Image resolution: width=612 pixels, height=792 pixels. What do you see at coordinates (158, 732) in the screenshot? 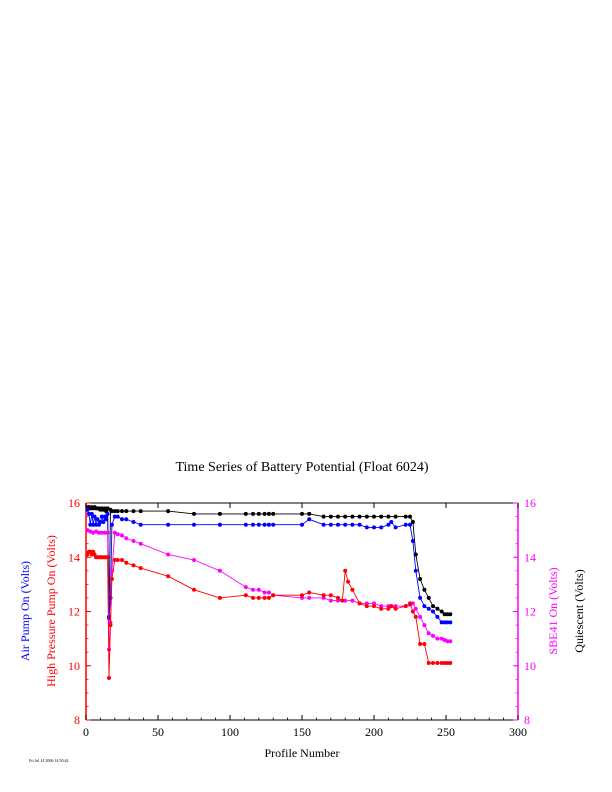
I see `x-tick-label: 50` at bounding box center [158, 732].